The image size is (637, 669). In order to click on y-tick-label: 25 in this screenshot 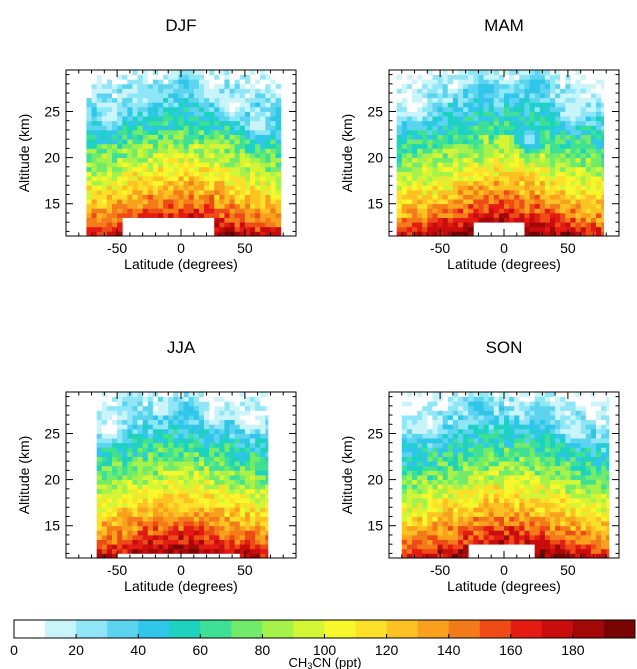, I will do `click(52, 434)`.